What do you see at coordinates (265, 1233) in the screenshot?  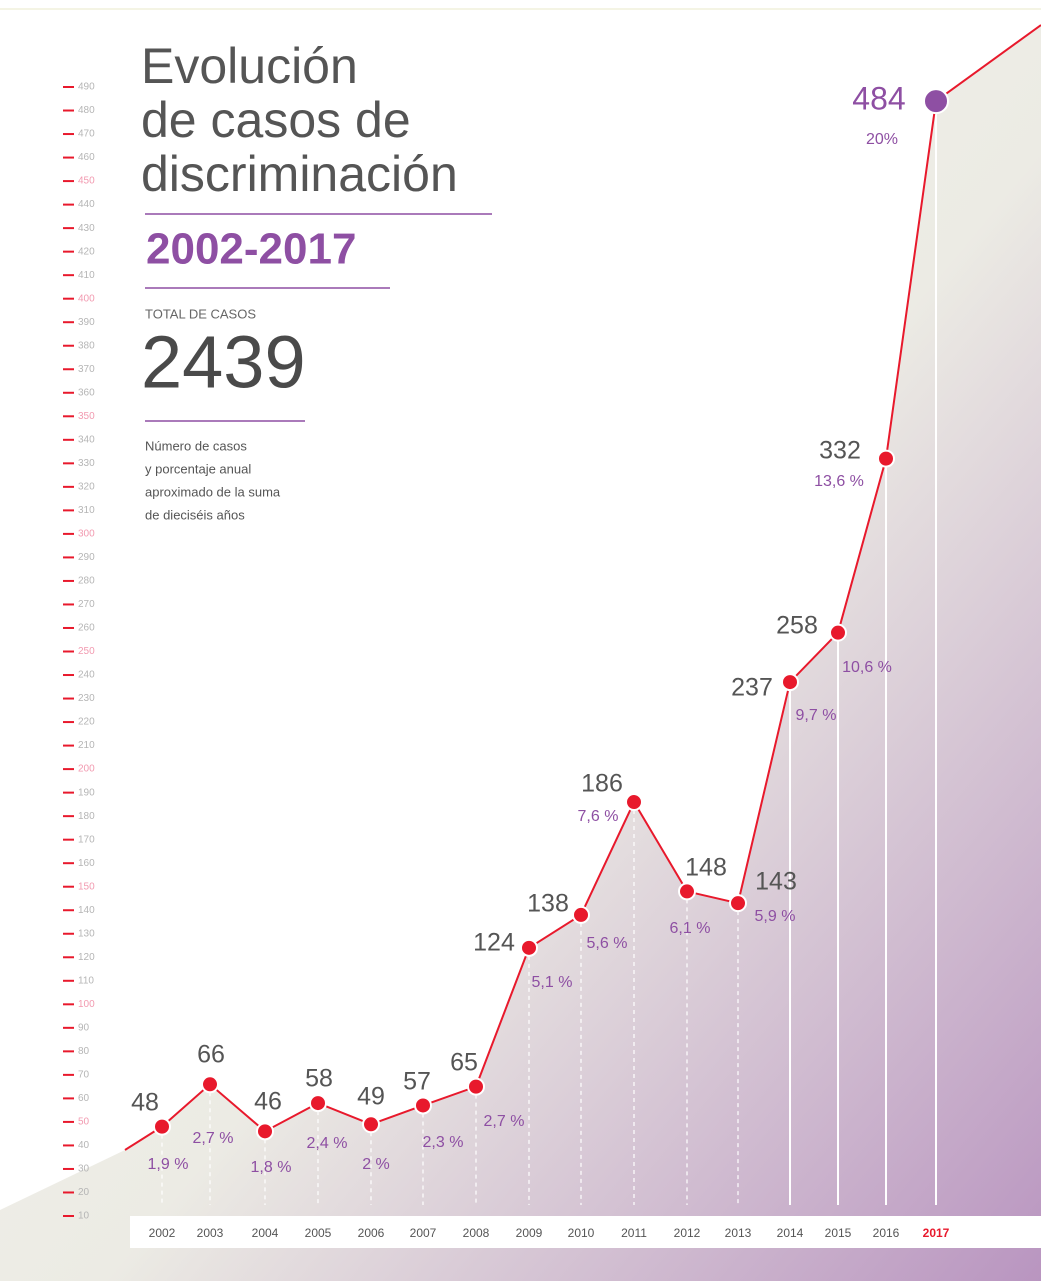 I see `x-tick-label: 2004` at bounding box center [265, 1233].